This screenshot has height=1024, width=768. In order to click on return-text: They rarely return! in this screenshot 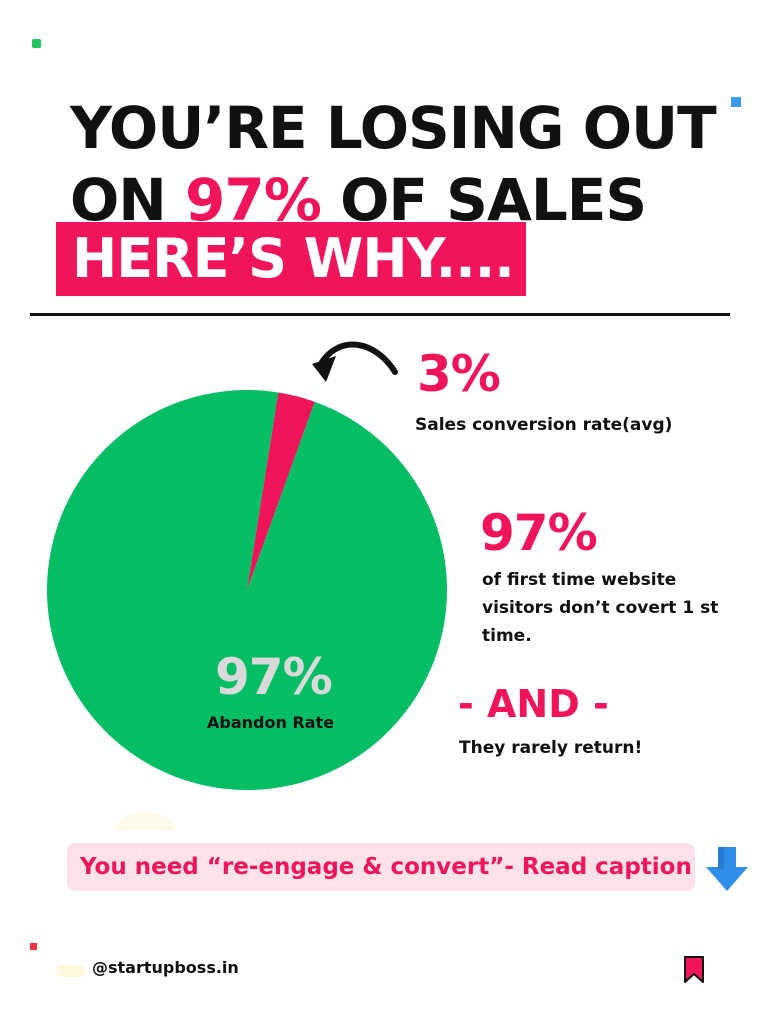, I will do `click(551, 748)`.